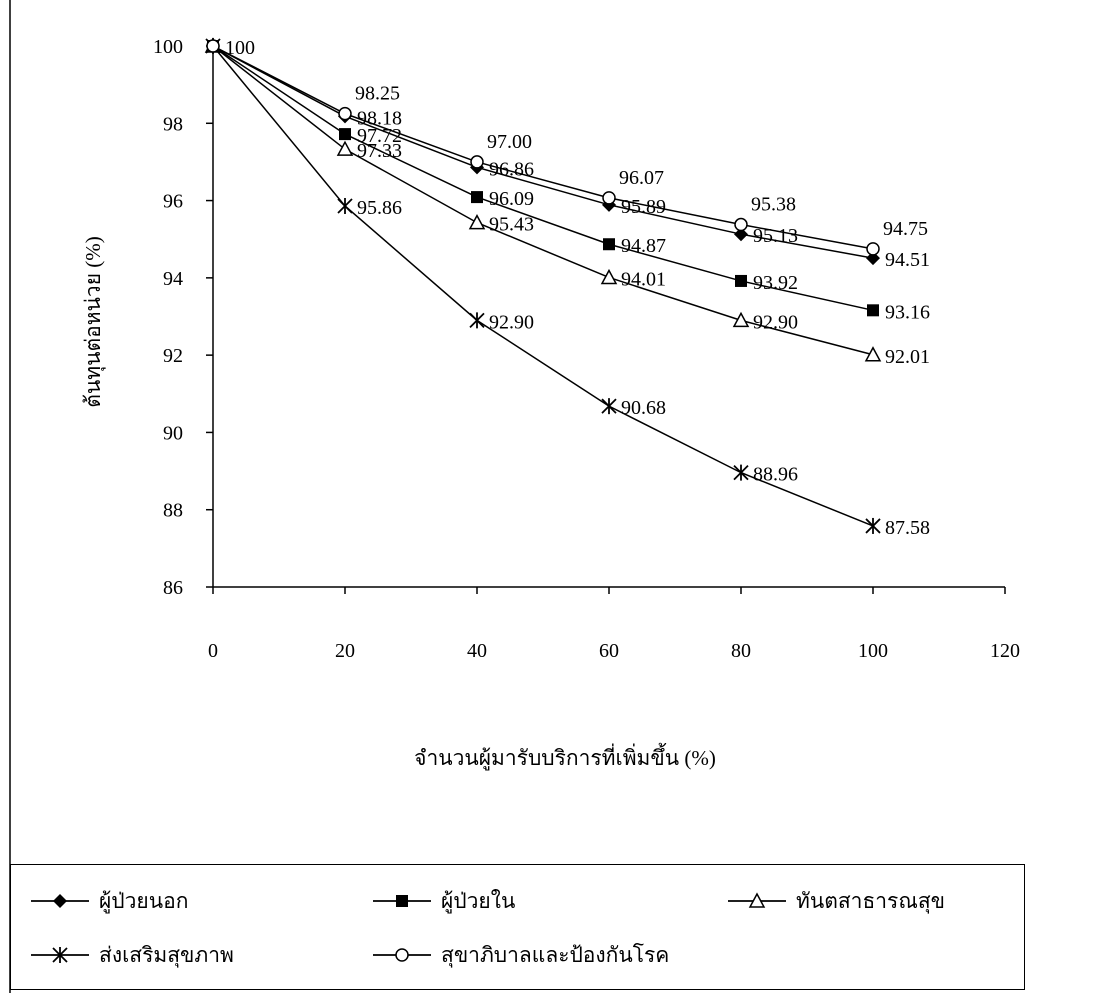 The width and height of the screenshot is (1101, 993). What do you see at coordinates (643, 207) in the screenshot?
I see `data-label: 95.89` at bounding box center [643, 207].